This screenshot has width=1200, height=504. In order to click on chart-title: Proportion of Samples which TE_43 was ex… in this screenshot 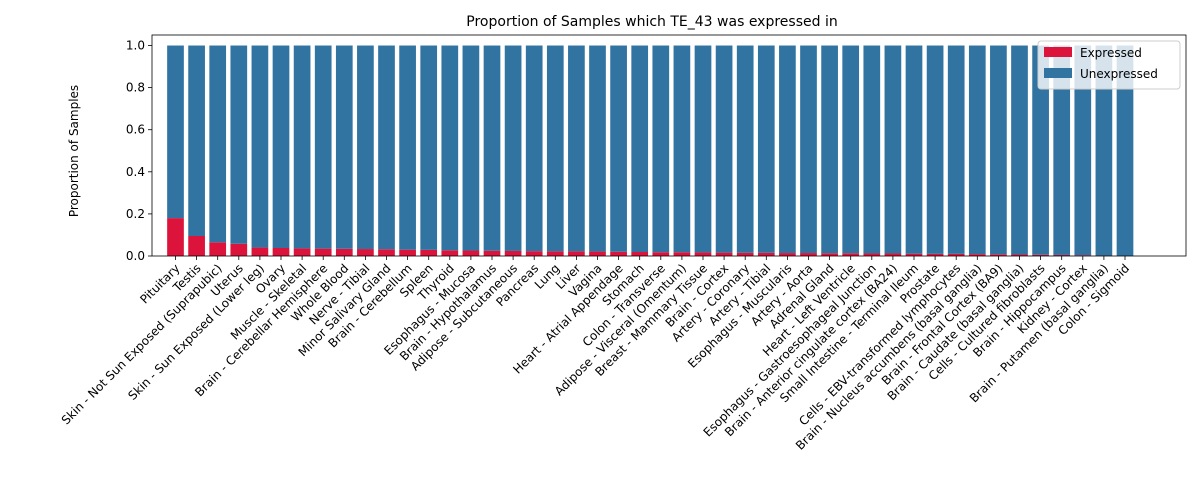, I will do `click(651, 22)`.